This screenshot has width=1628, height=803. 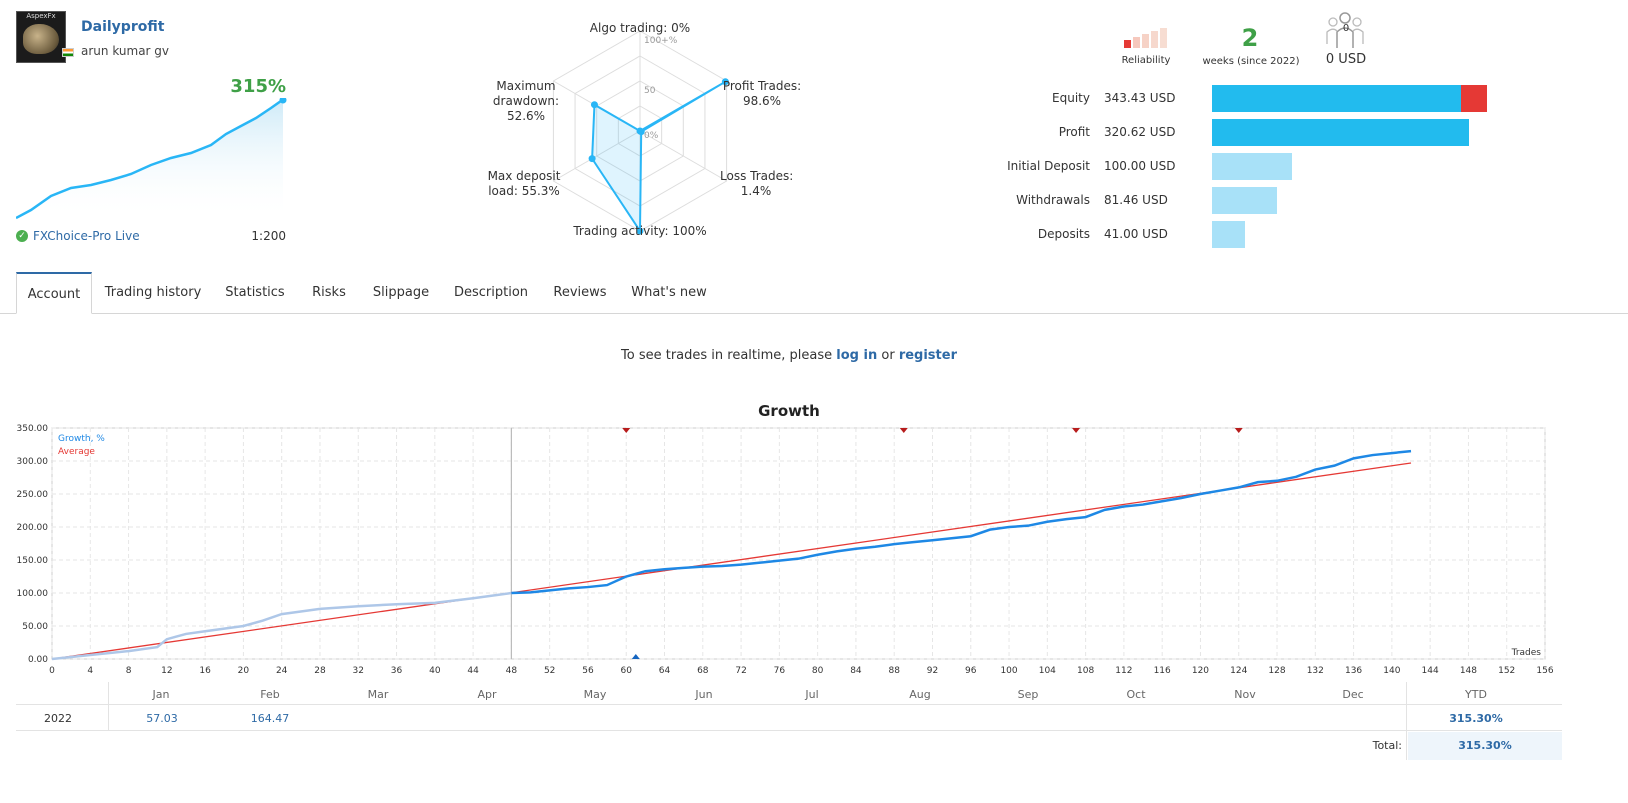 What do you see at coordinates (1391, 671) in the screenshot?
I see `x-tick-label: 140` at bounding box center [1391, 671].